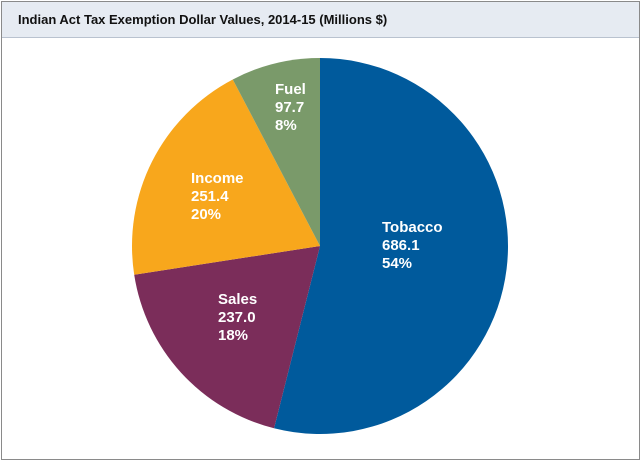 The width and height of the screenshot is (643, 463). Describe the element at coordinates (210, 196) in the screenshot. I see `slice-label-income-value: 251.4` at that location.